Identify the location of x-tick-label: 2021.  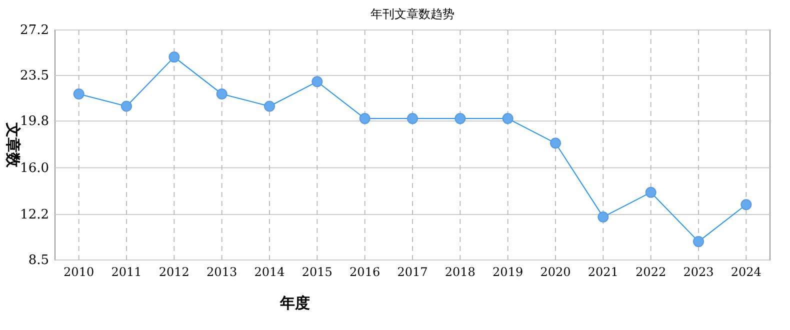
(603, 272).